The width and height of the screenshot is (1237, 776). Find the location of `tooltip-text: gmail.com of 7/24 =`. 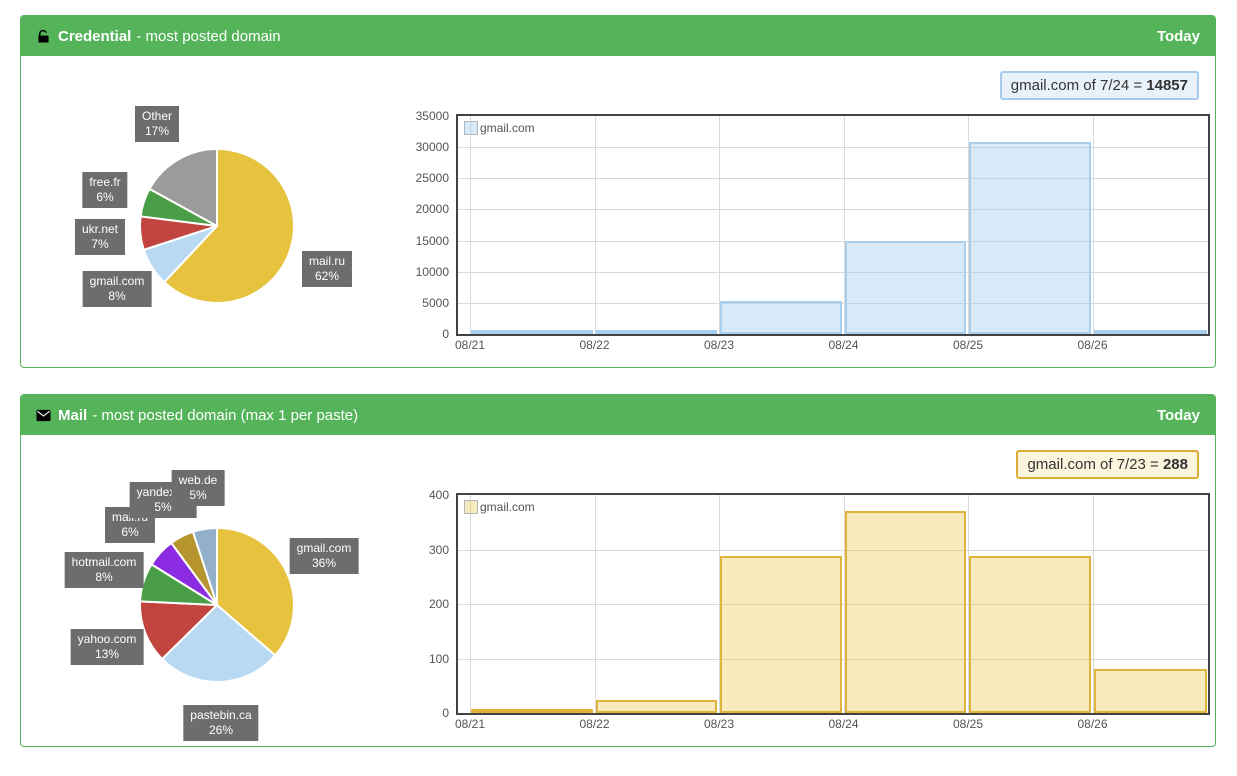

tooltip-text: gmail.com of 7/24 = is located at coordinates (1076, 85).